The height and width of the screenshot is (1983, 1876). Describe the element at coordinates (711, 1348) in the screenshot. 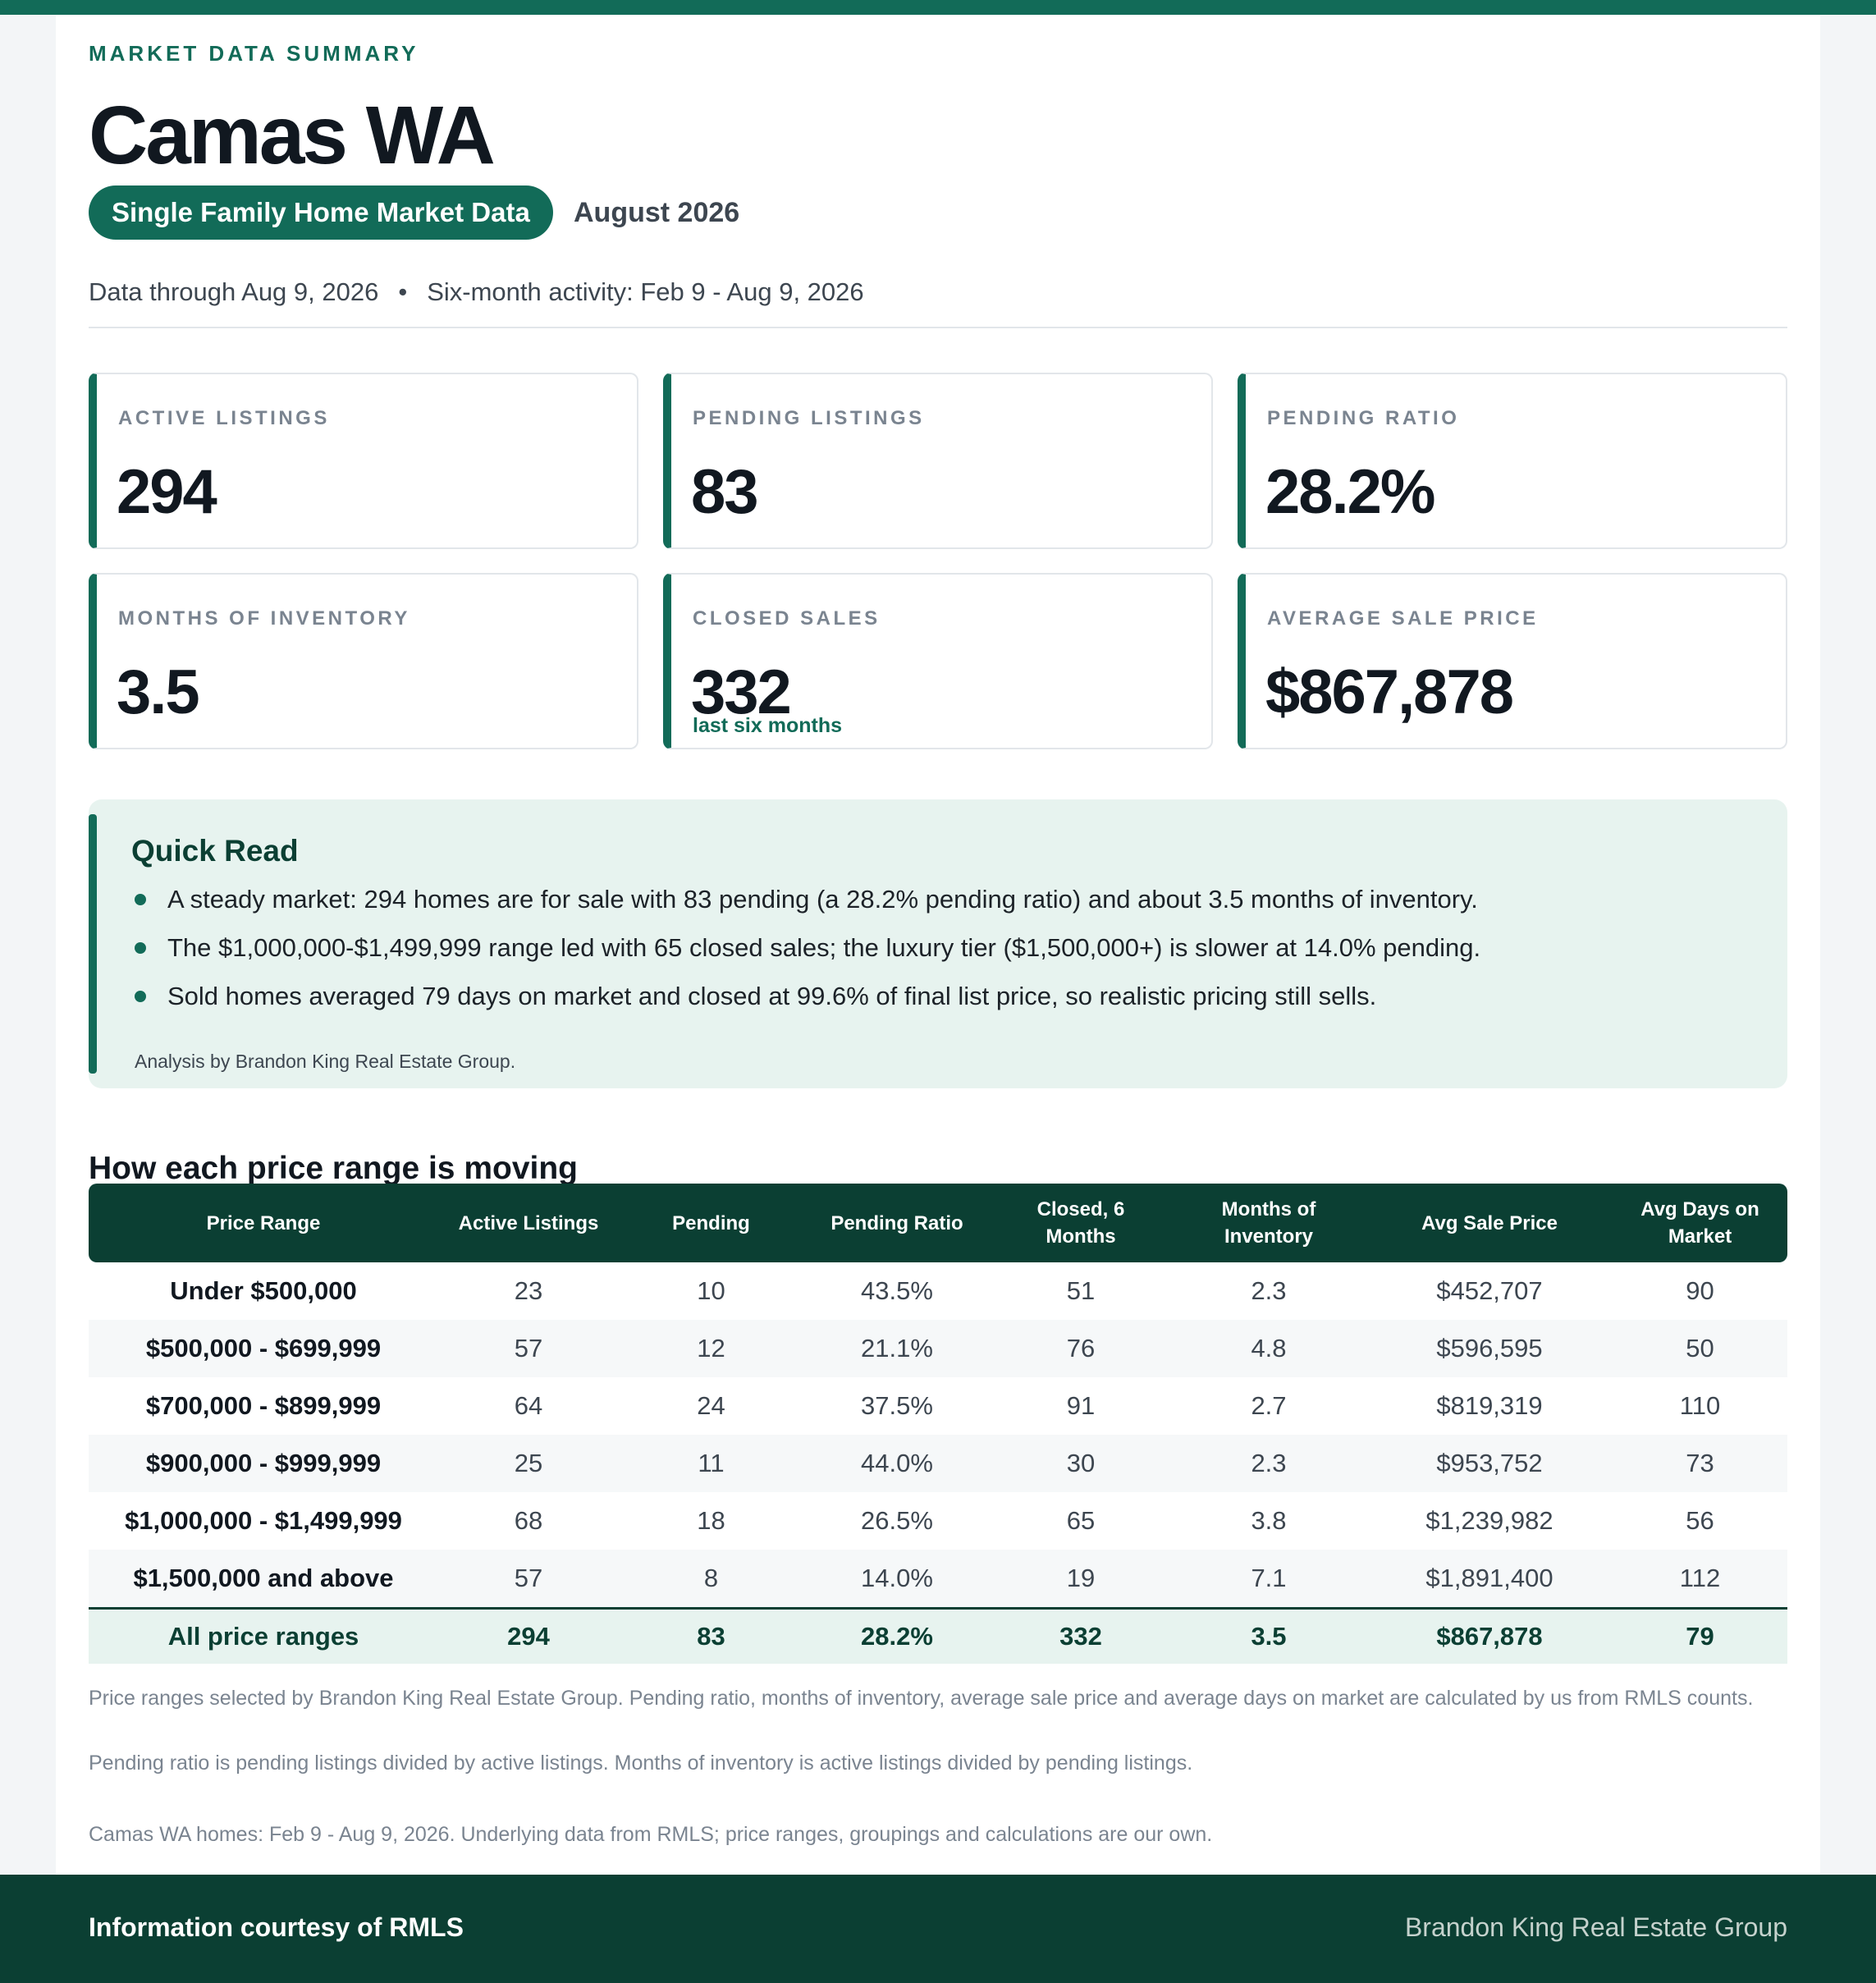

I see `table-cell: 12` at that location.